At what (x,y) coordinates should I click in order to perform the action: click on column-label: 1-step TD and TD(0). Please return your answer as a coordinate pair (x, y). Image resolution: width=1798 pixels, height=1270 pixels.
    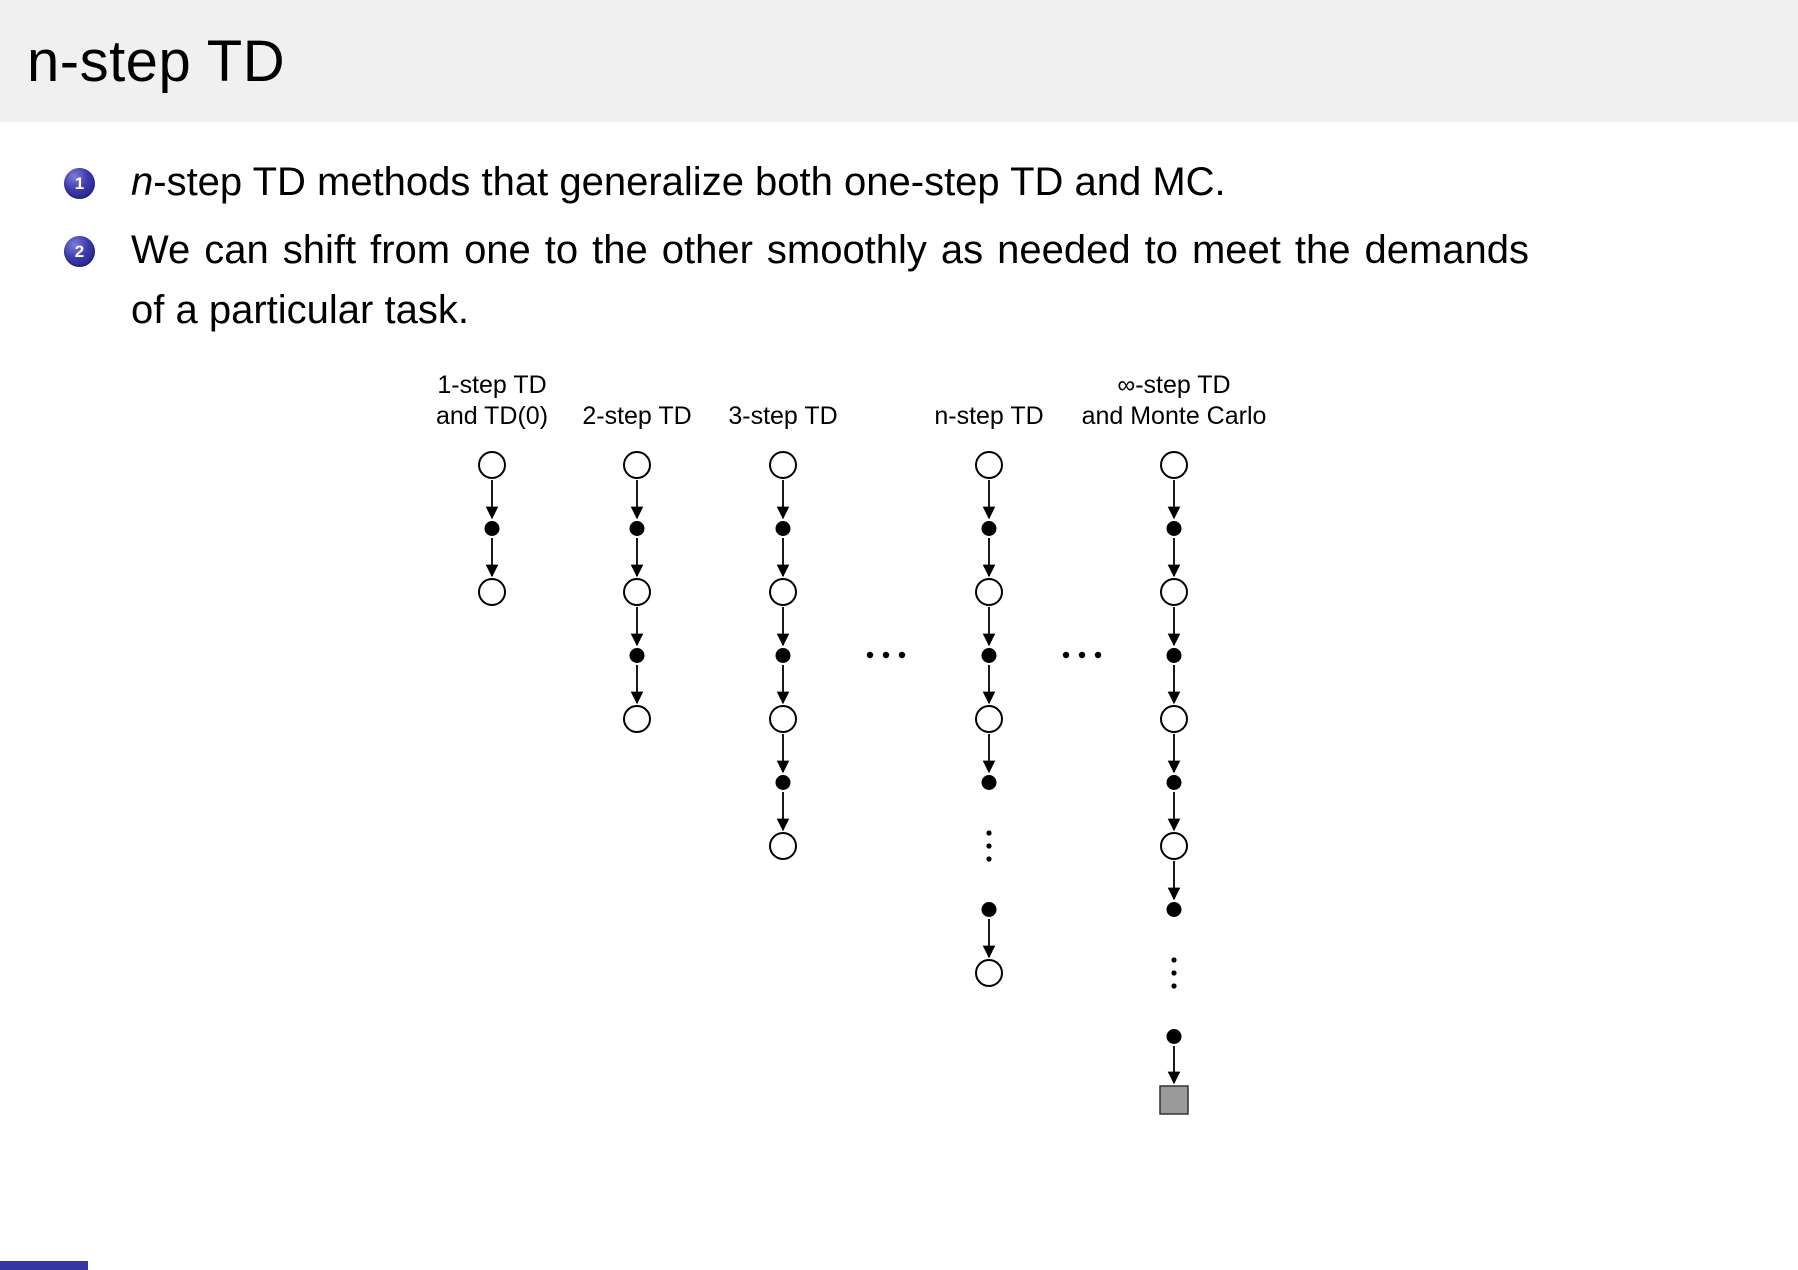
    Looking at the image, I should click on (492, 400).